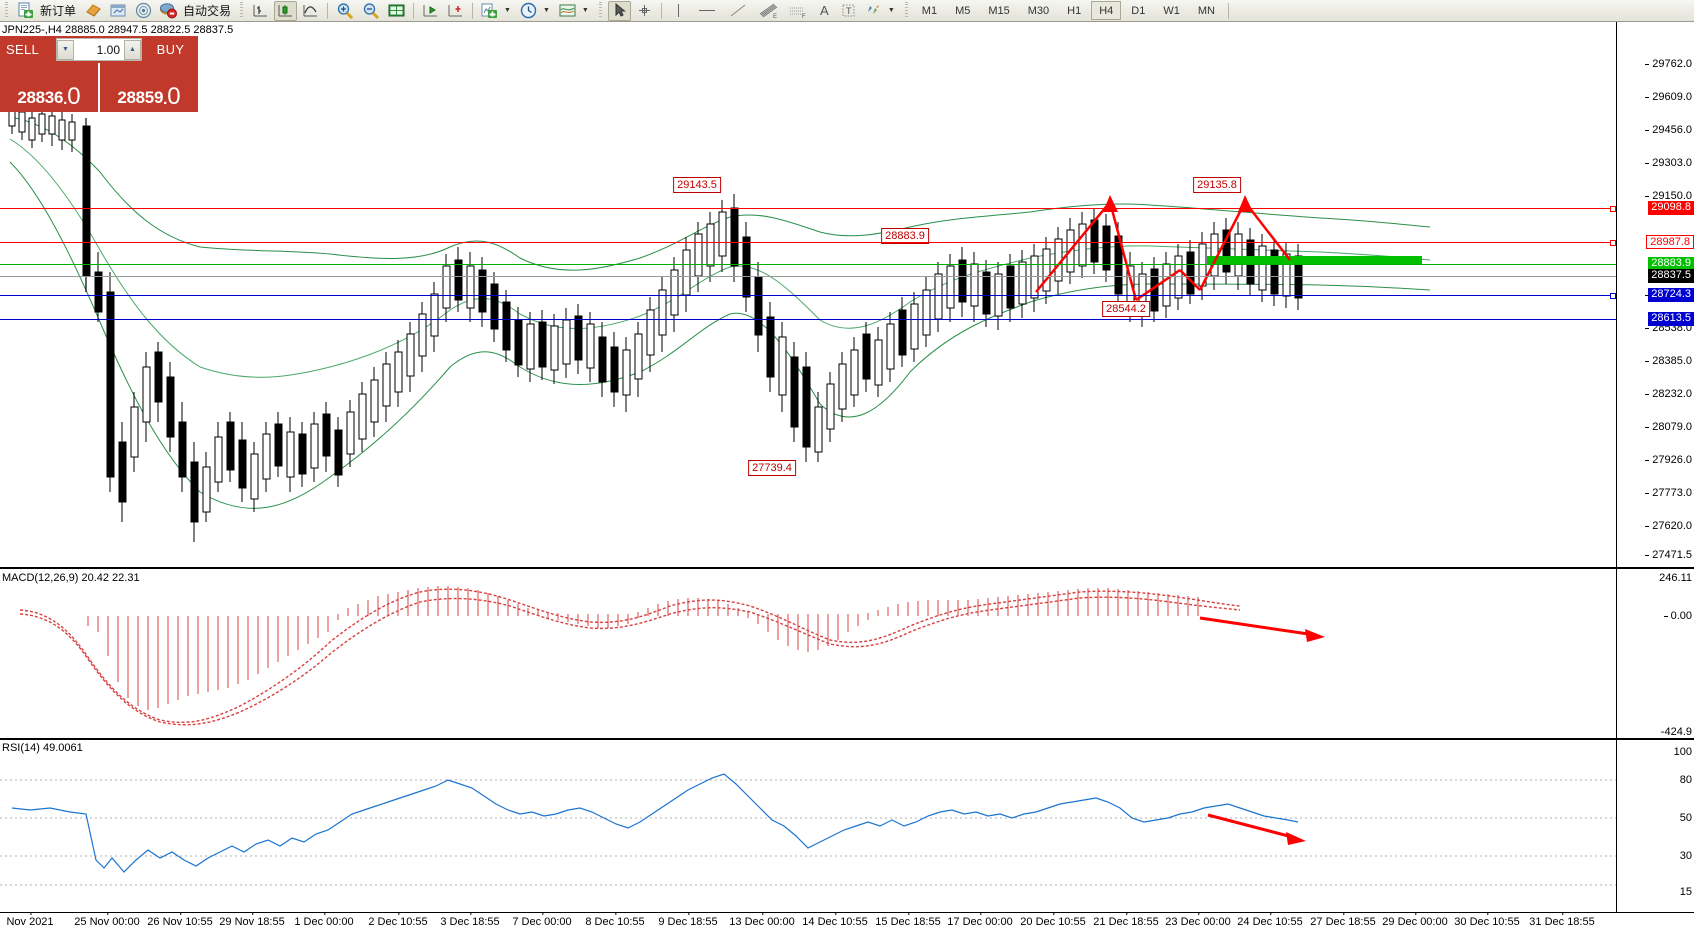  I want to click on timeframe-w1: W1, so click(1171, 10).